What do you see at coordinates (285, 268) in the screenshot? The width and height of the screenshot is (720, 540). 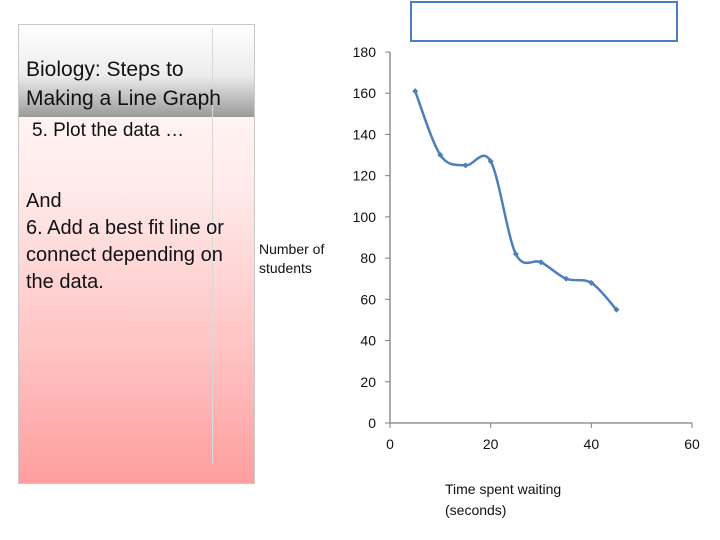 I see `y-axis-label-line2: students` at bounding box center [285, 268].